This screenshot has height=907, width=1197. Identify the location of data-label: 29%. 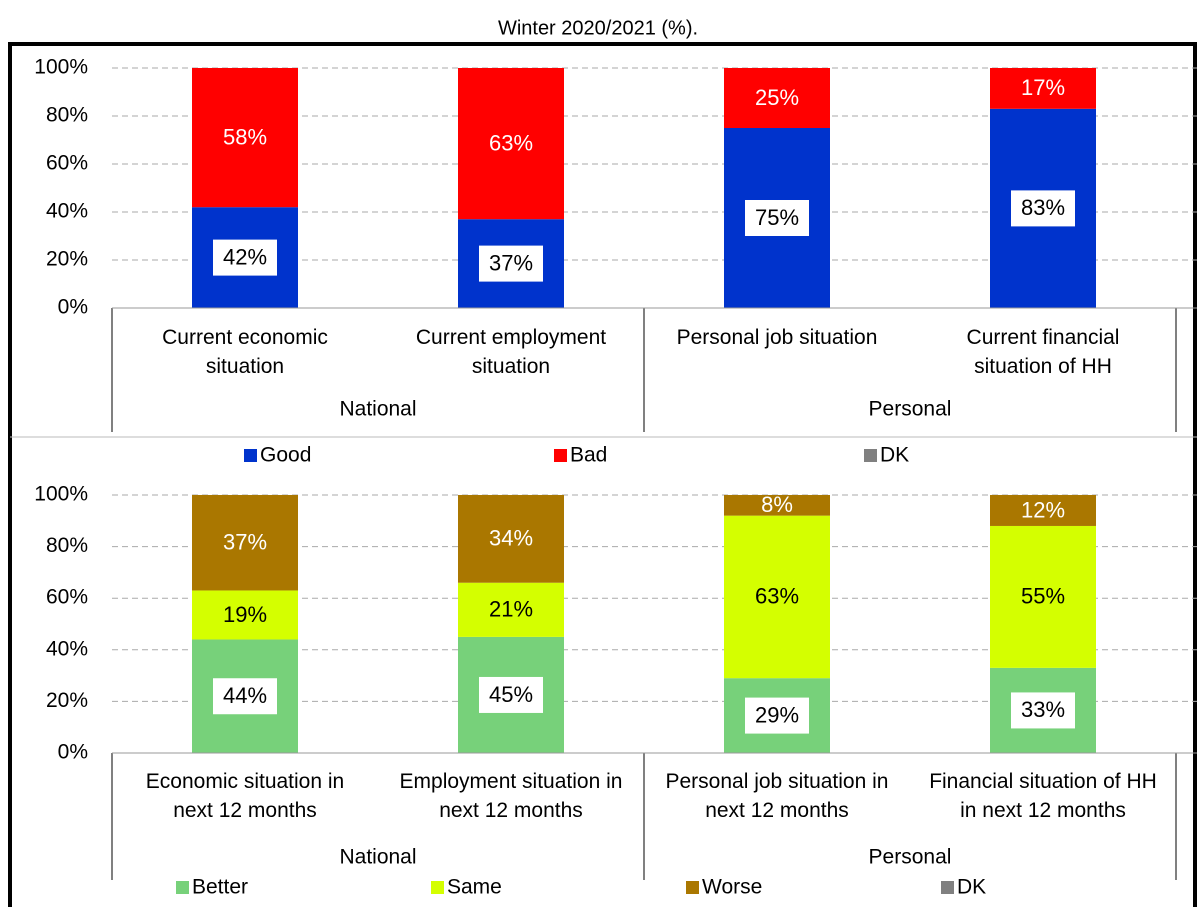
(777, 714).